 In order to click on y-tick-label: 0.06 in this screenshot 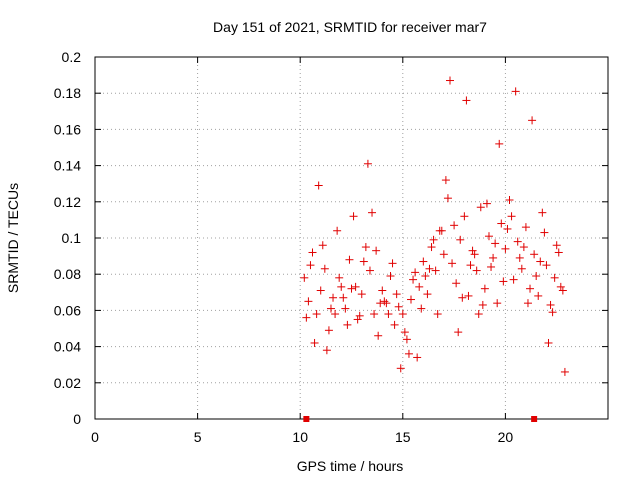, I will do `click(67, 310)`.